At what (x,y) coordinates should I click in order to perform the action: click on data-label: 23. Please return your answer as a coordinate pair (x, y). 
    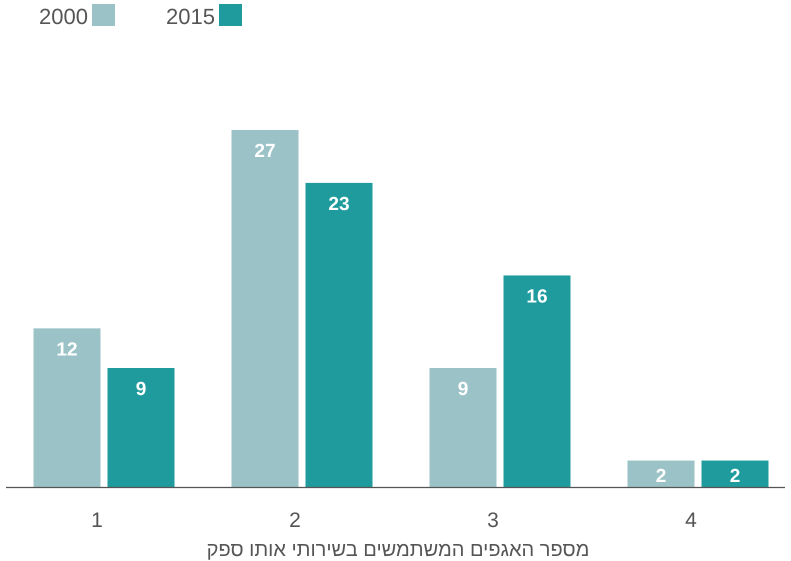
    Looking at the image, I should click on (339, 204).